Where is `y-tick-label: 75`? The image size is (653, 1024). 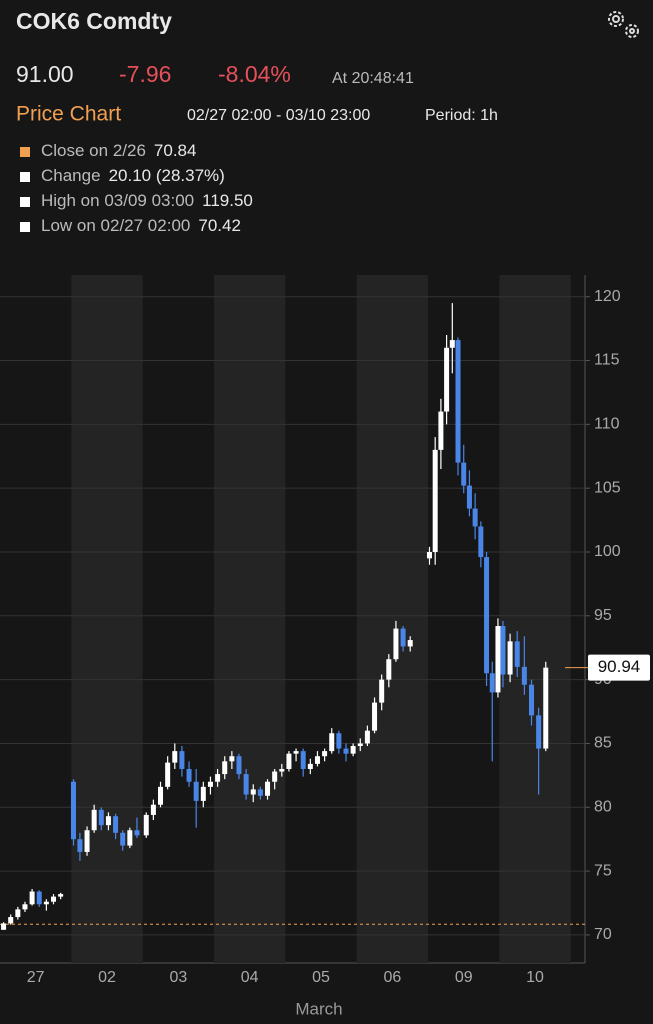
y-tick-label: 75 is located at coordinates (603, 870).